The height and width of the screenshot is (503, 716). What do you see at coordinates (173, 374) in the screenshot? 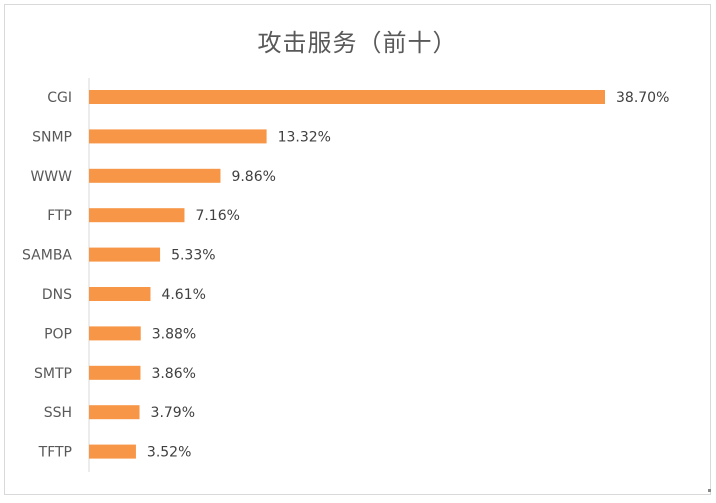
I see `data-label: 3.86%` at bounding box center [173, 374].